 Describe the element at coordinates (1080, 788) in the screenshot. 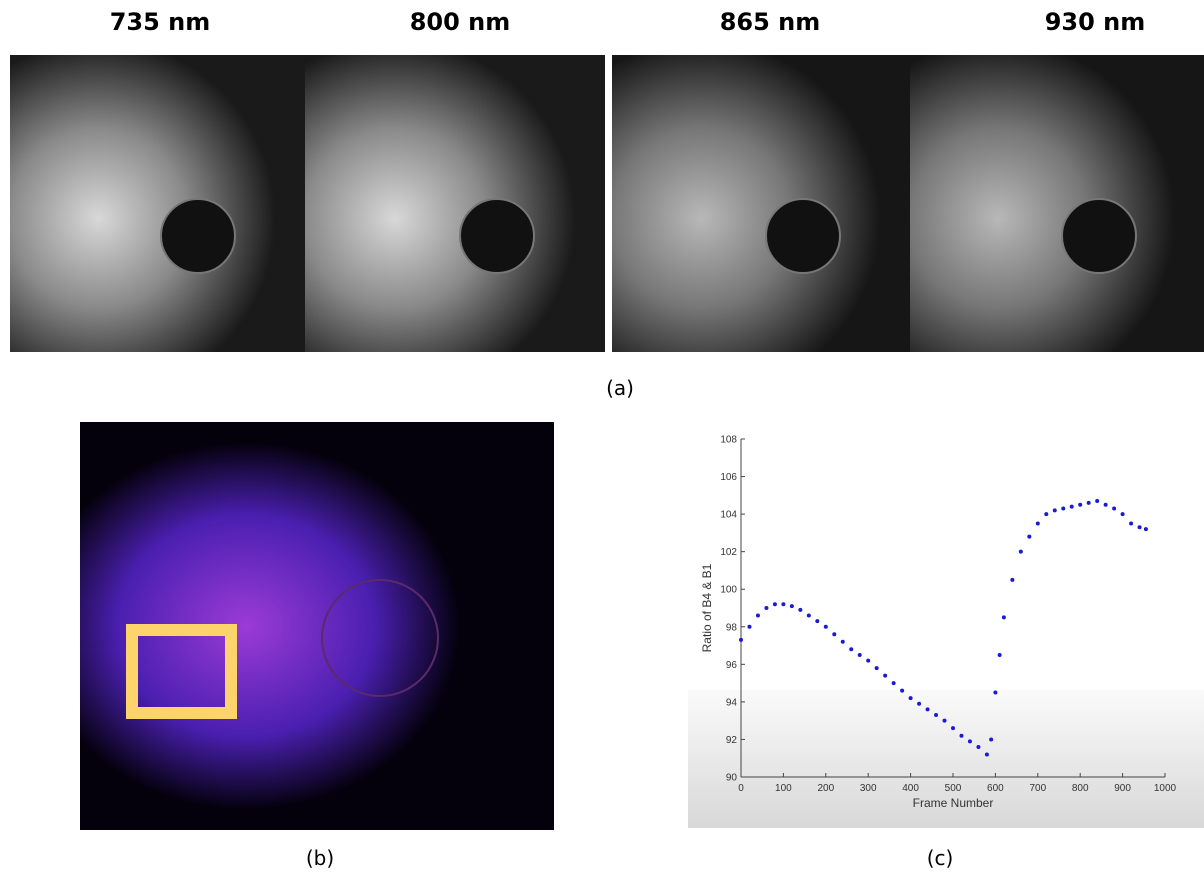

I see `x-tick-label: 800` at that location.